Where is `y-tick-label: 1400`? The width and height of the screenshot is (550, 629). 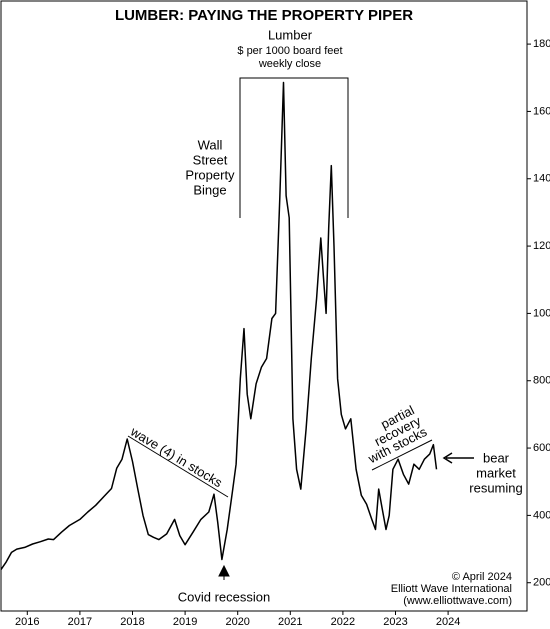 y-tick-label: 1400 is located at coordinates (541, 179).